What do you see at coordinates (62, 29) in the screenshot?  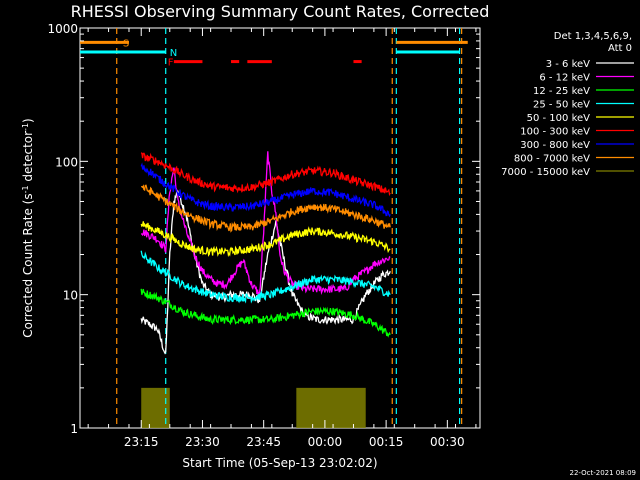 I see `y-tick-label: 1000` at bounding box center [62, 29].